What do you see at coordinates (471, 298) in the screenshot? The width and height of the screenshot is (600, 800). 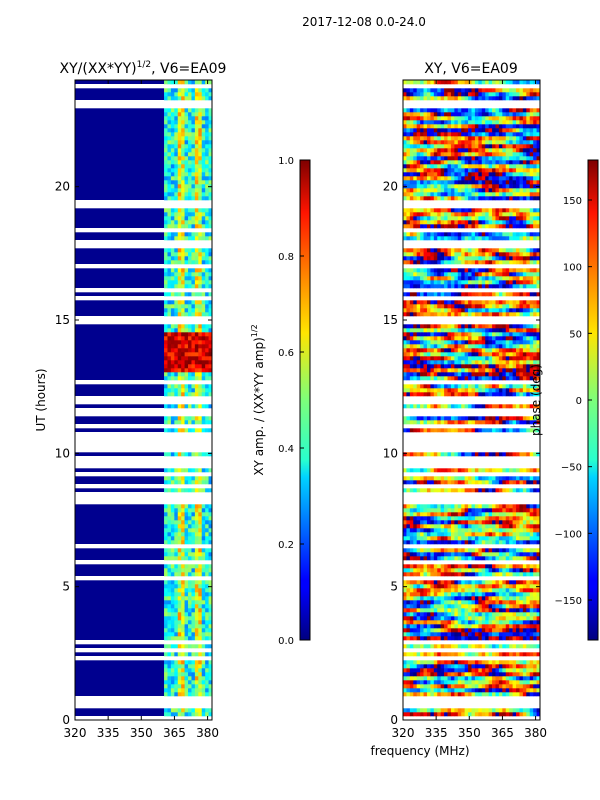 I see `flagged-row` at bounding box center [471, 298].